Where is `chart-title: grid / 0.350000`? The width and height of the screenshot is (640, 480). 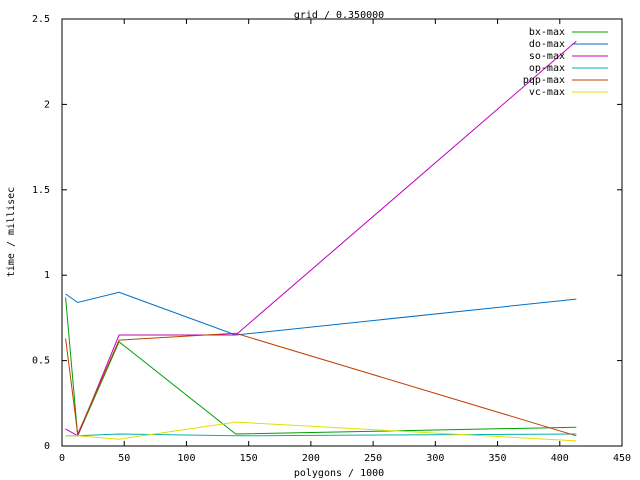 chart-title: grid / 0.350000 is located at coordinates (339, 15).